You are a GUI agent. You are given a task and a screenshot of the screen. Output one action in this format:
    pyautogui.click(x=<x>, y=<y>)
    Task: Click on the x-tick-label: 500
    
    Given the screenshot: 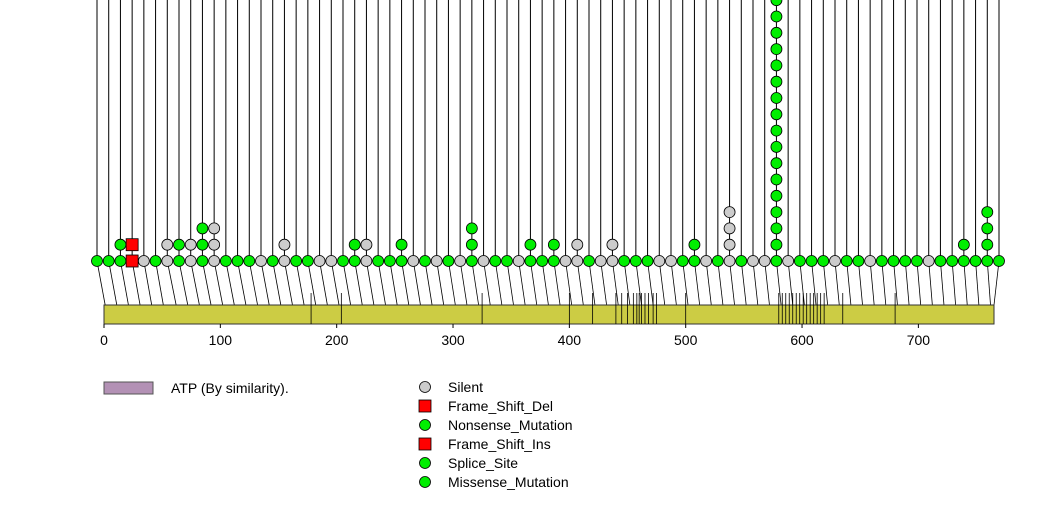 What is the action you would take?
    pyautogui.click(x=686, y=340)
    